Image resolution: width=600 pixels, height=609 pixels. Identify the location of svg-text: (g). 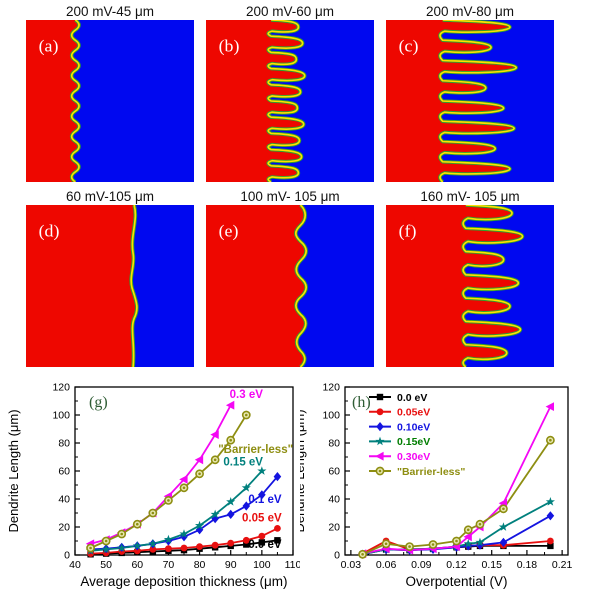
(98, 402).